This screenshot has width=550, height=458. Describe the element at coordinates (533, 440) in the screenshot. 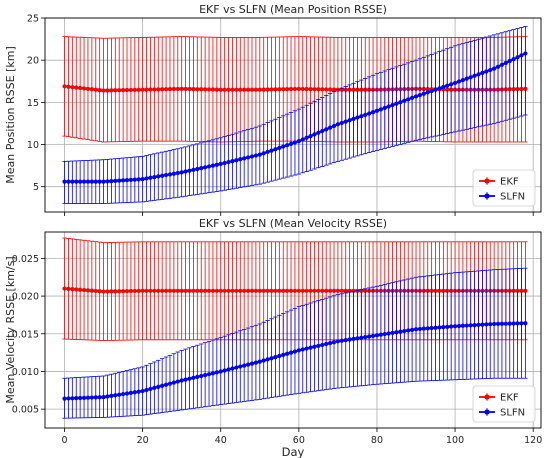

I see `x-tick-label: 120` at that location.